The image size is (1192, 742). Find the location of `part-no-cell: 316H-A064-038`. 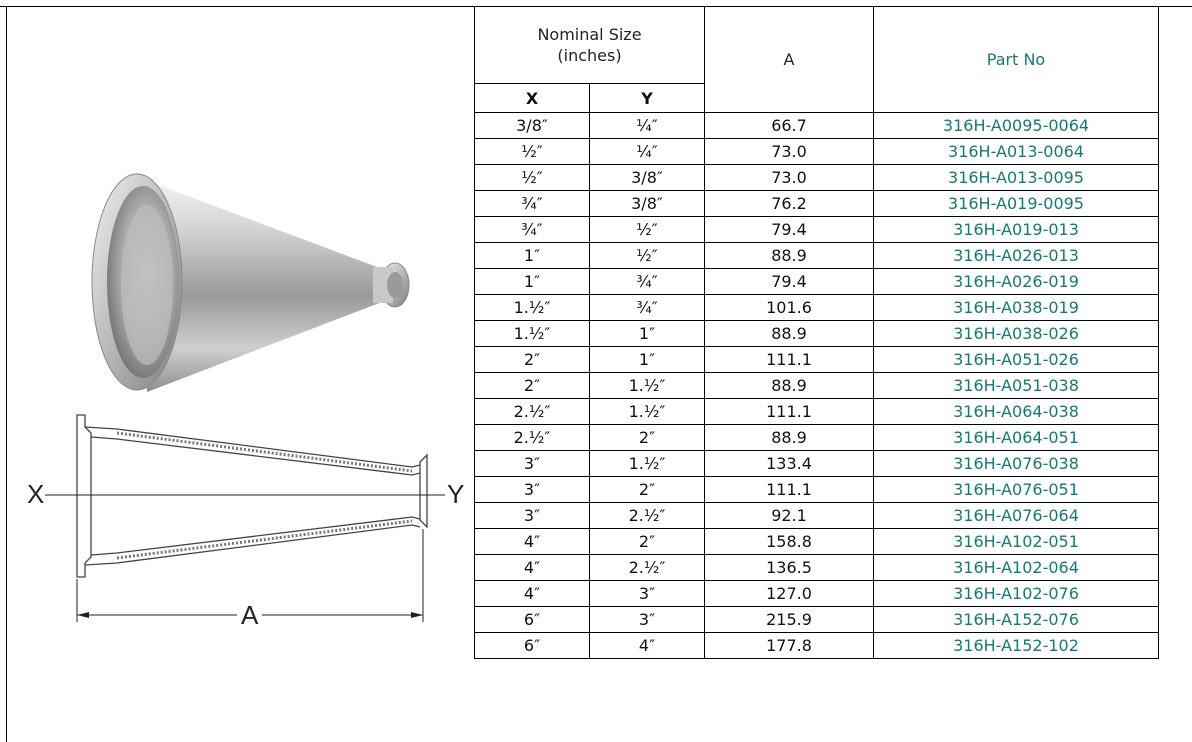

part-no-cell: 316H-A064-038 is located at coordinates (1016, 411).